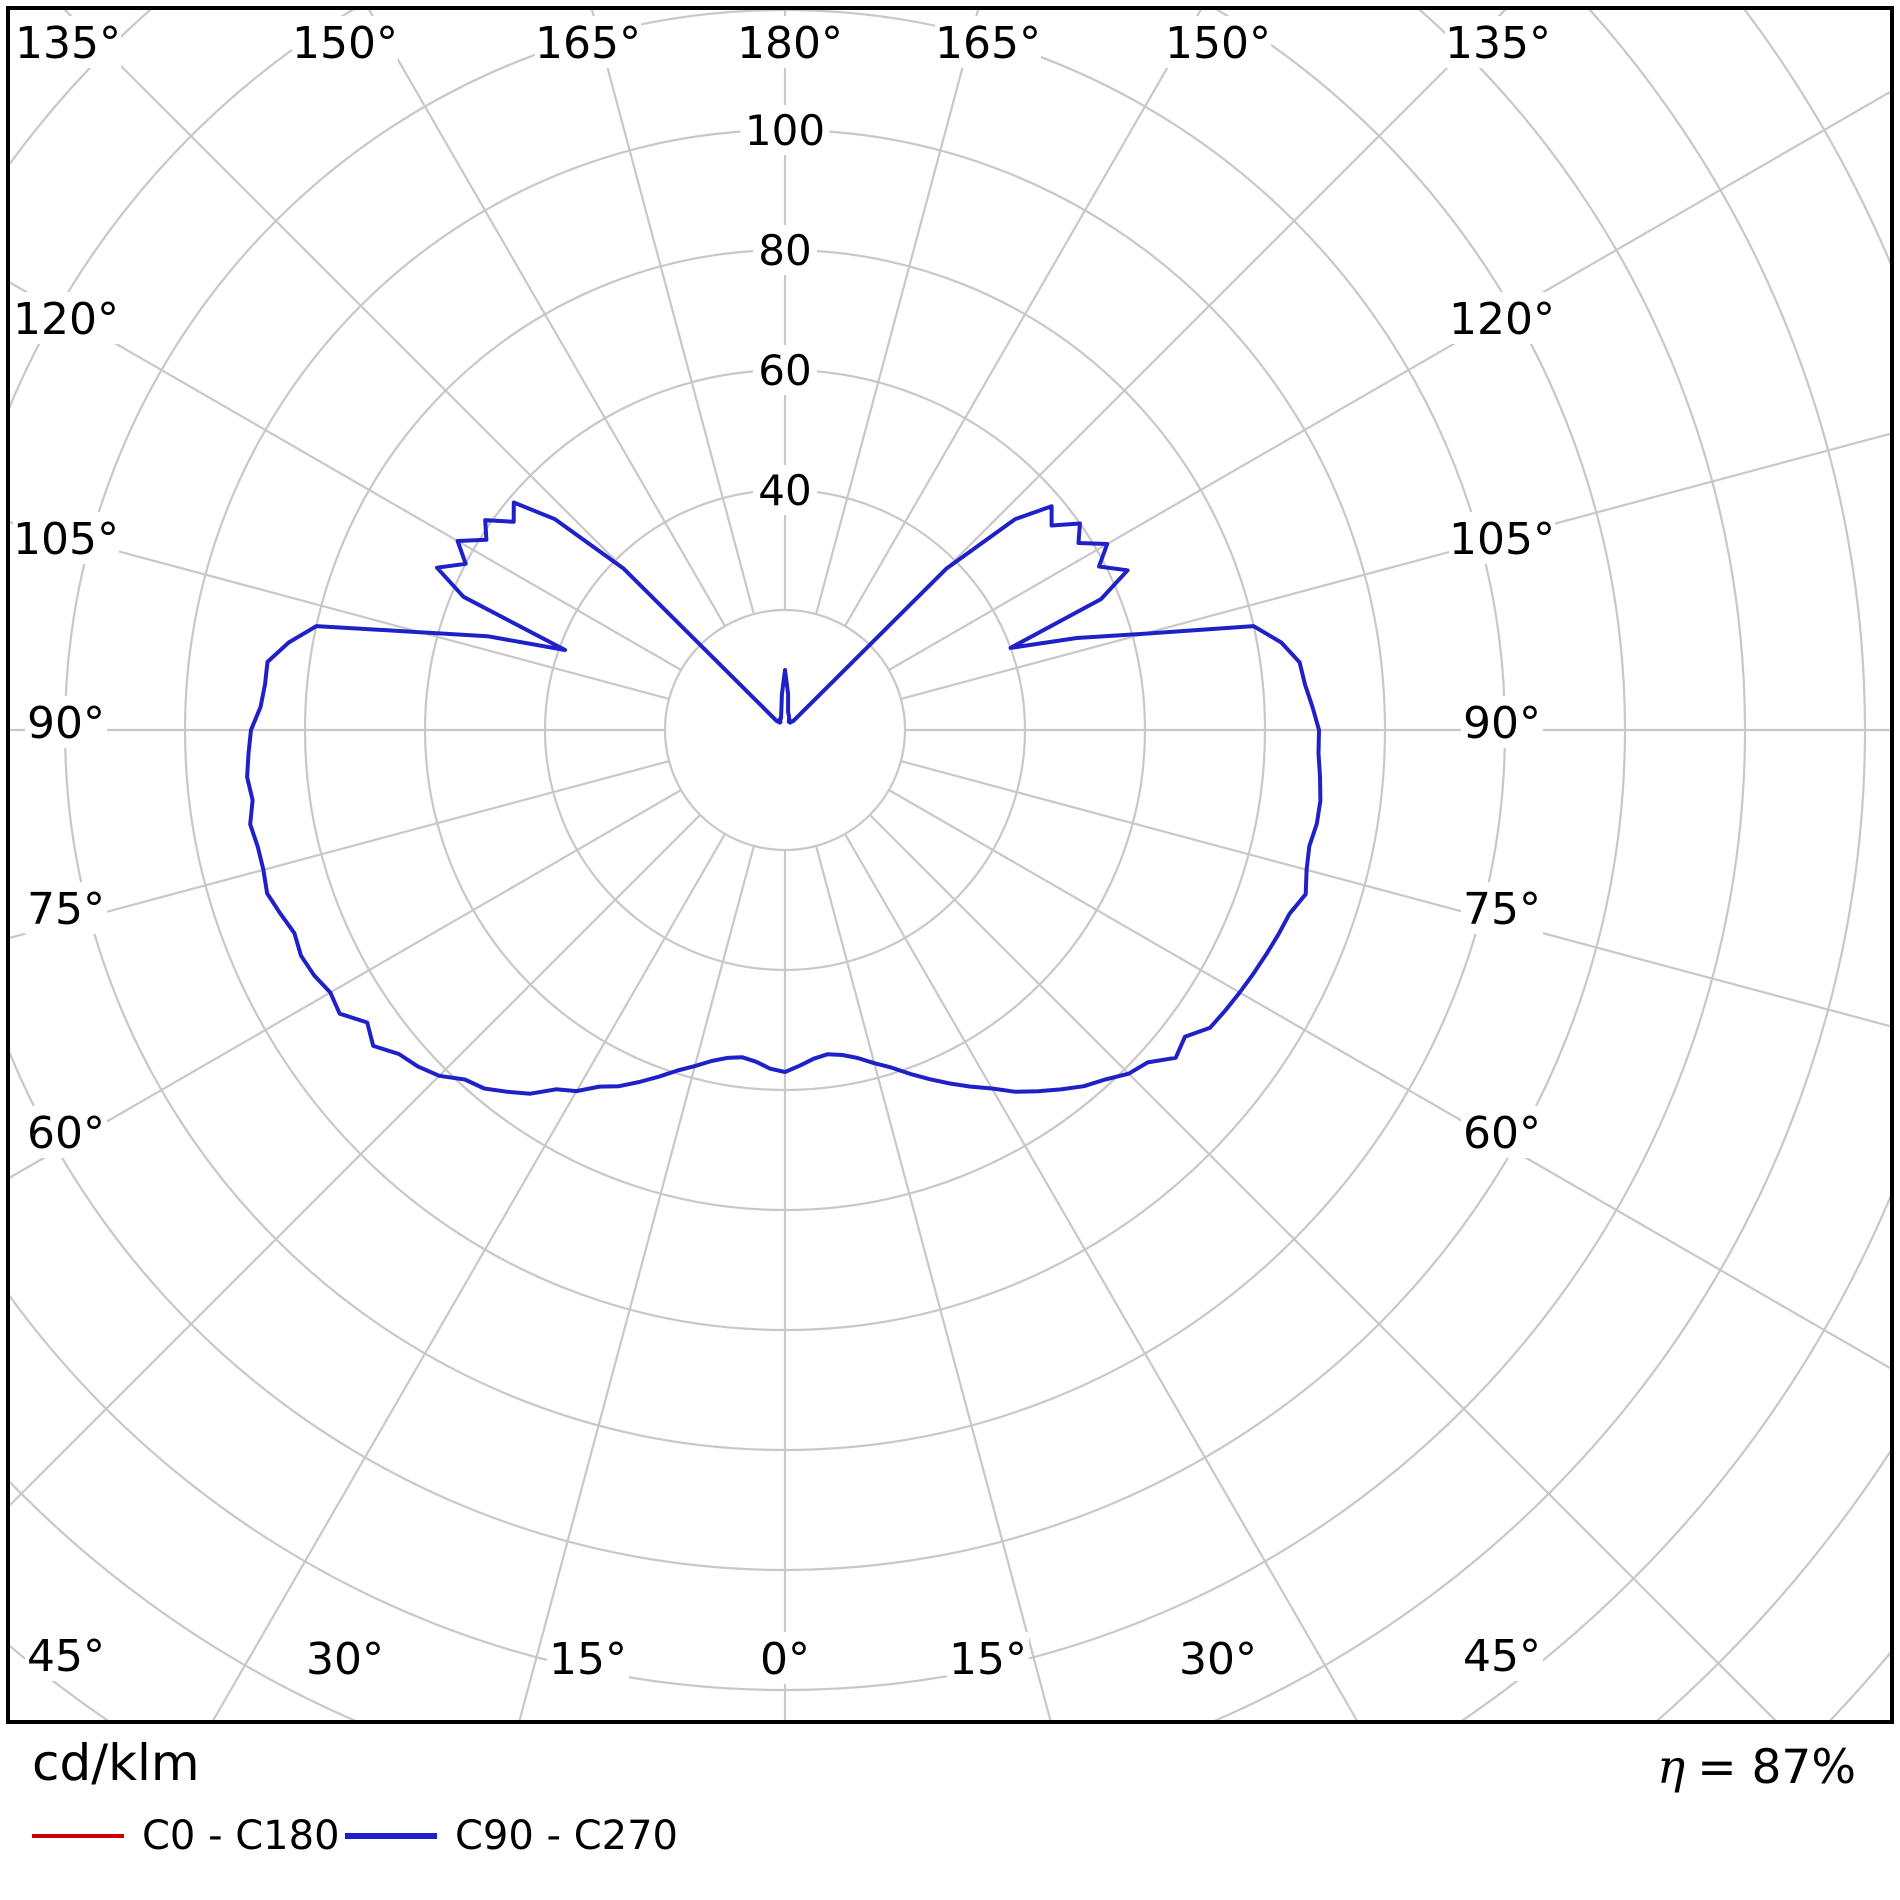 The height and width of the screenshot is (1900, 1900). What do you see at coordinates (566, 1836) in the screenshot?
I see `legend-label-c90-c270: C90 - C270` at bounding box center [566, 1836].